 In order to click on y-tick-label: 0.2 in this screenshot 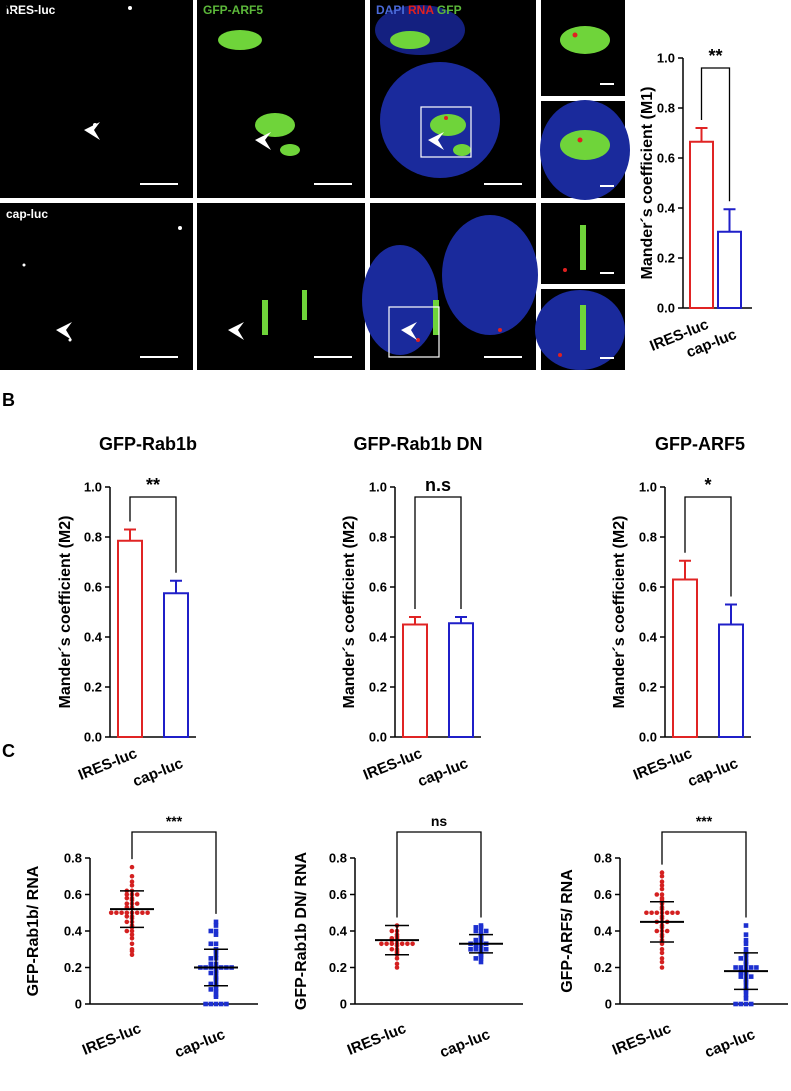, I will do `click(666, 258)`.